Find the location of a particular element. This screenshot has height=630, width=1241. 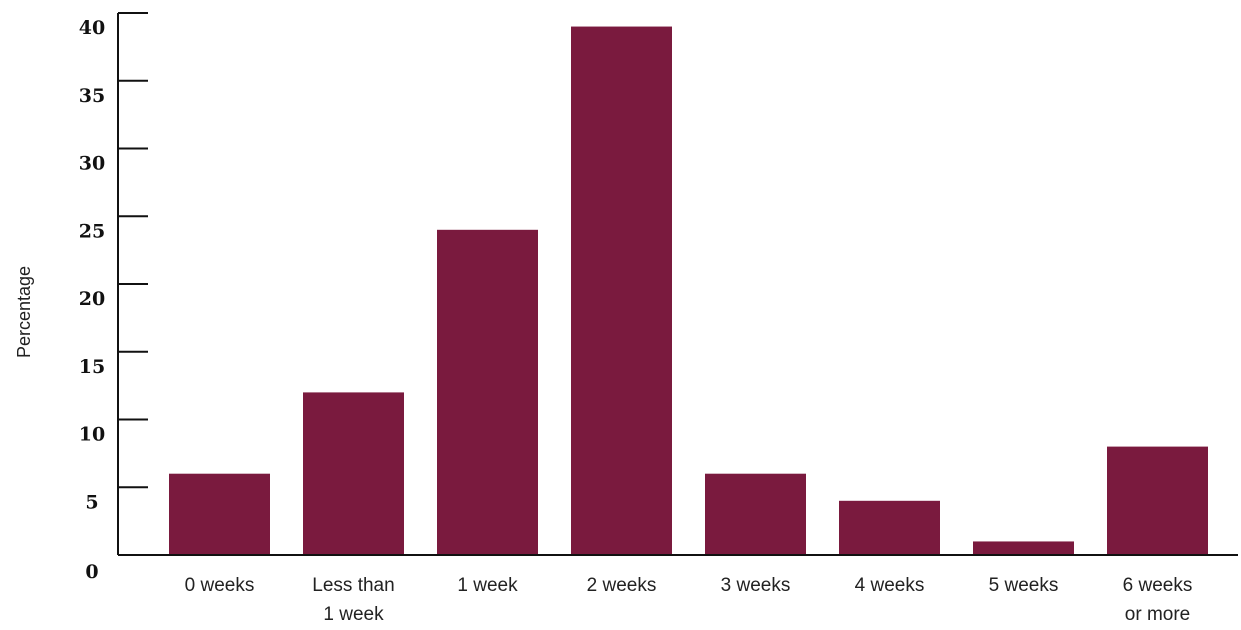

x-tick-label: 6 weeks or more is located at coordinates (1158, 600).